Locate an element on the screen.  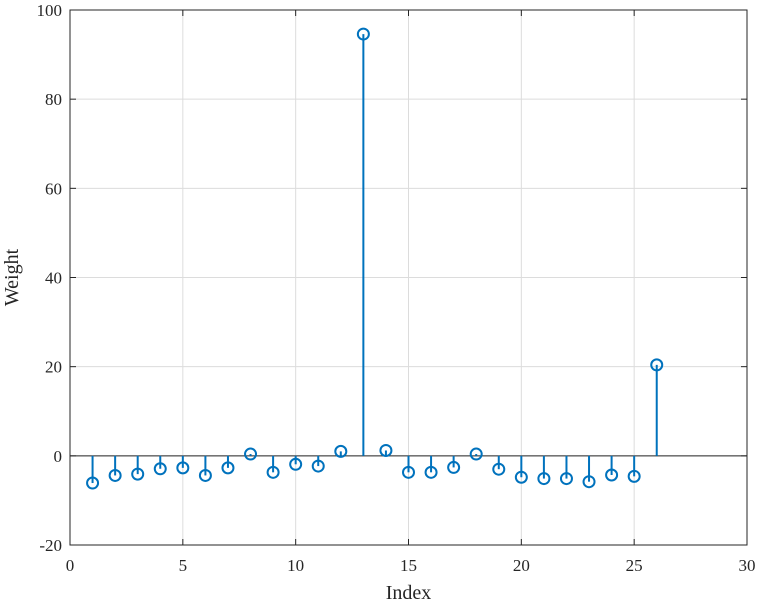
y-tick-label: 60 is located at coordinates (53, 188).